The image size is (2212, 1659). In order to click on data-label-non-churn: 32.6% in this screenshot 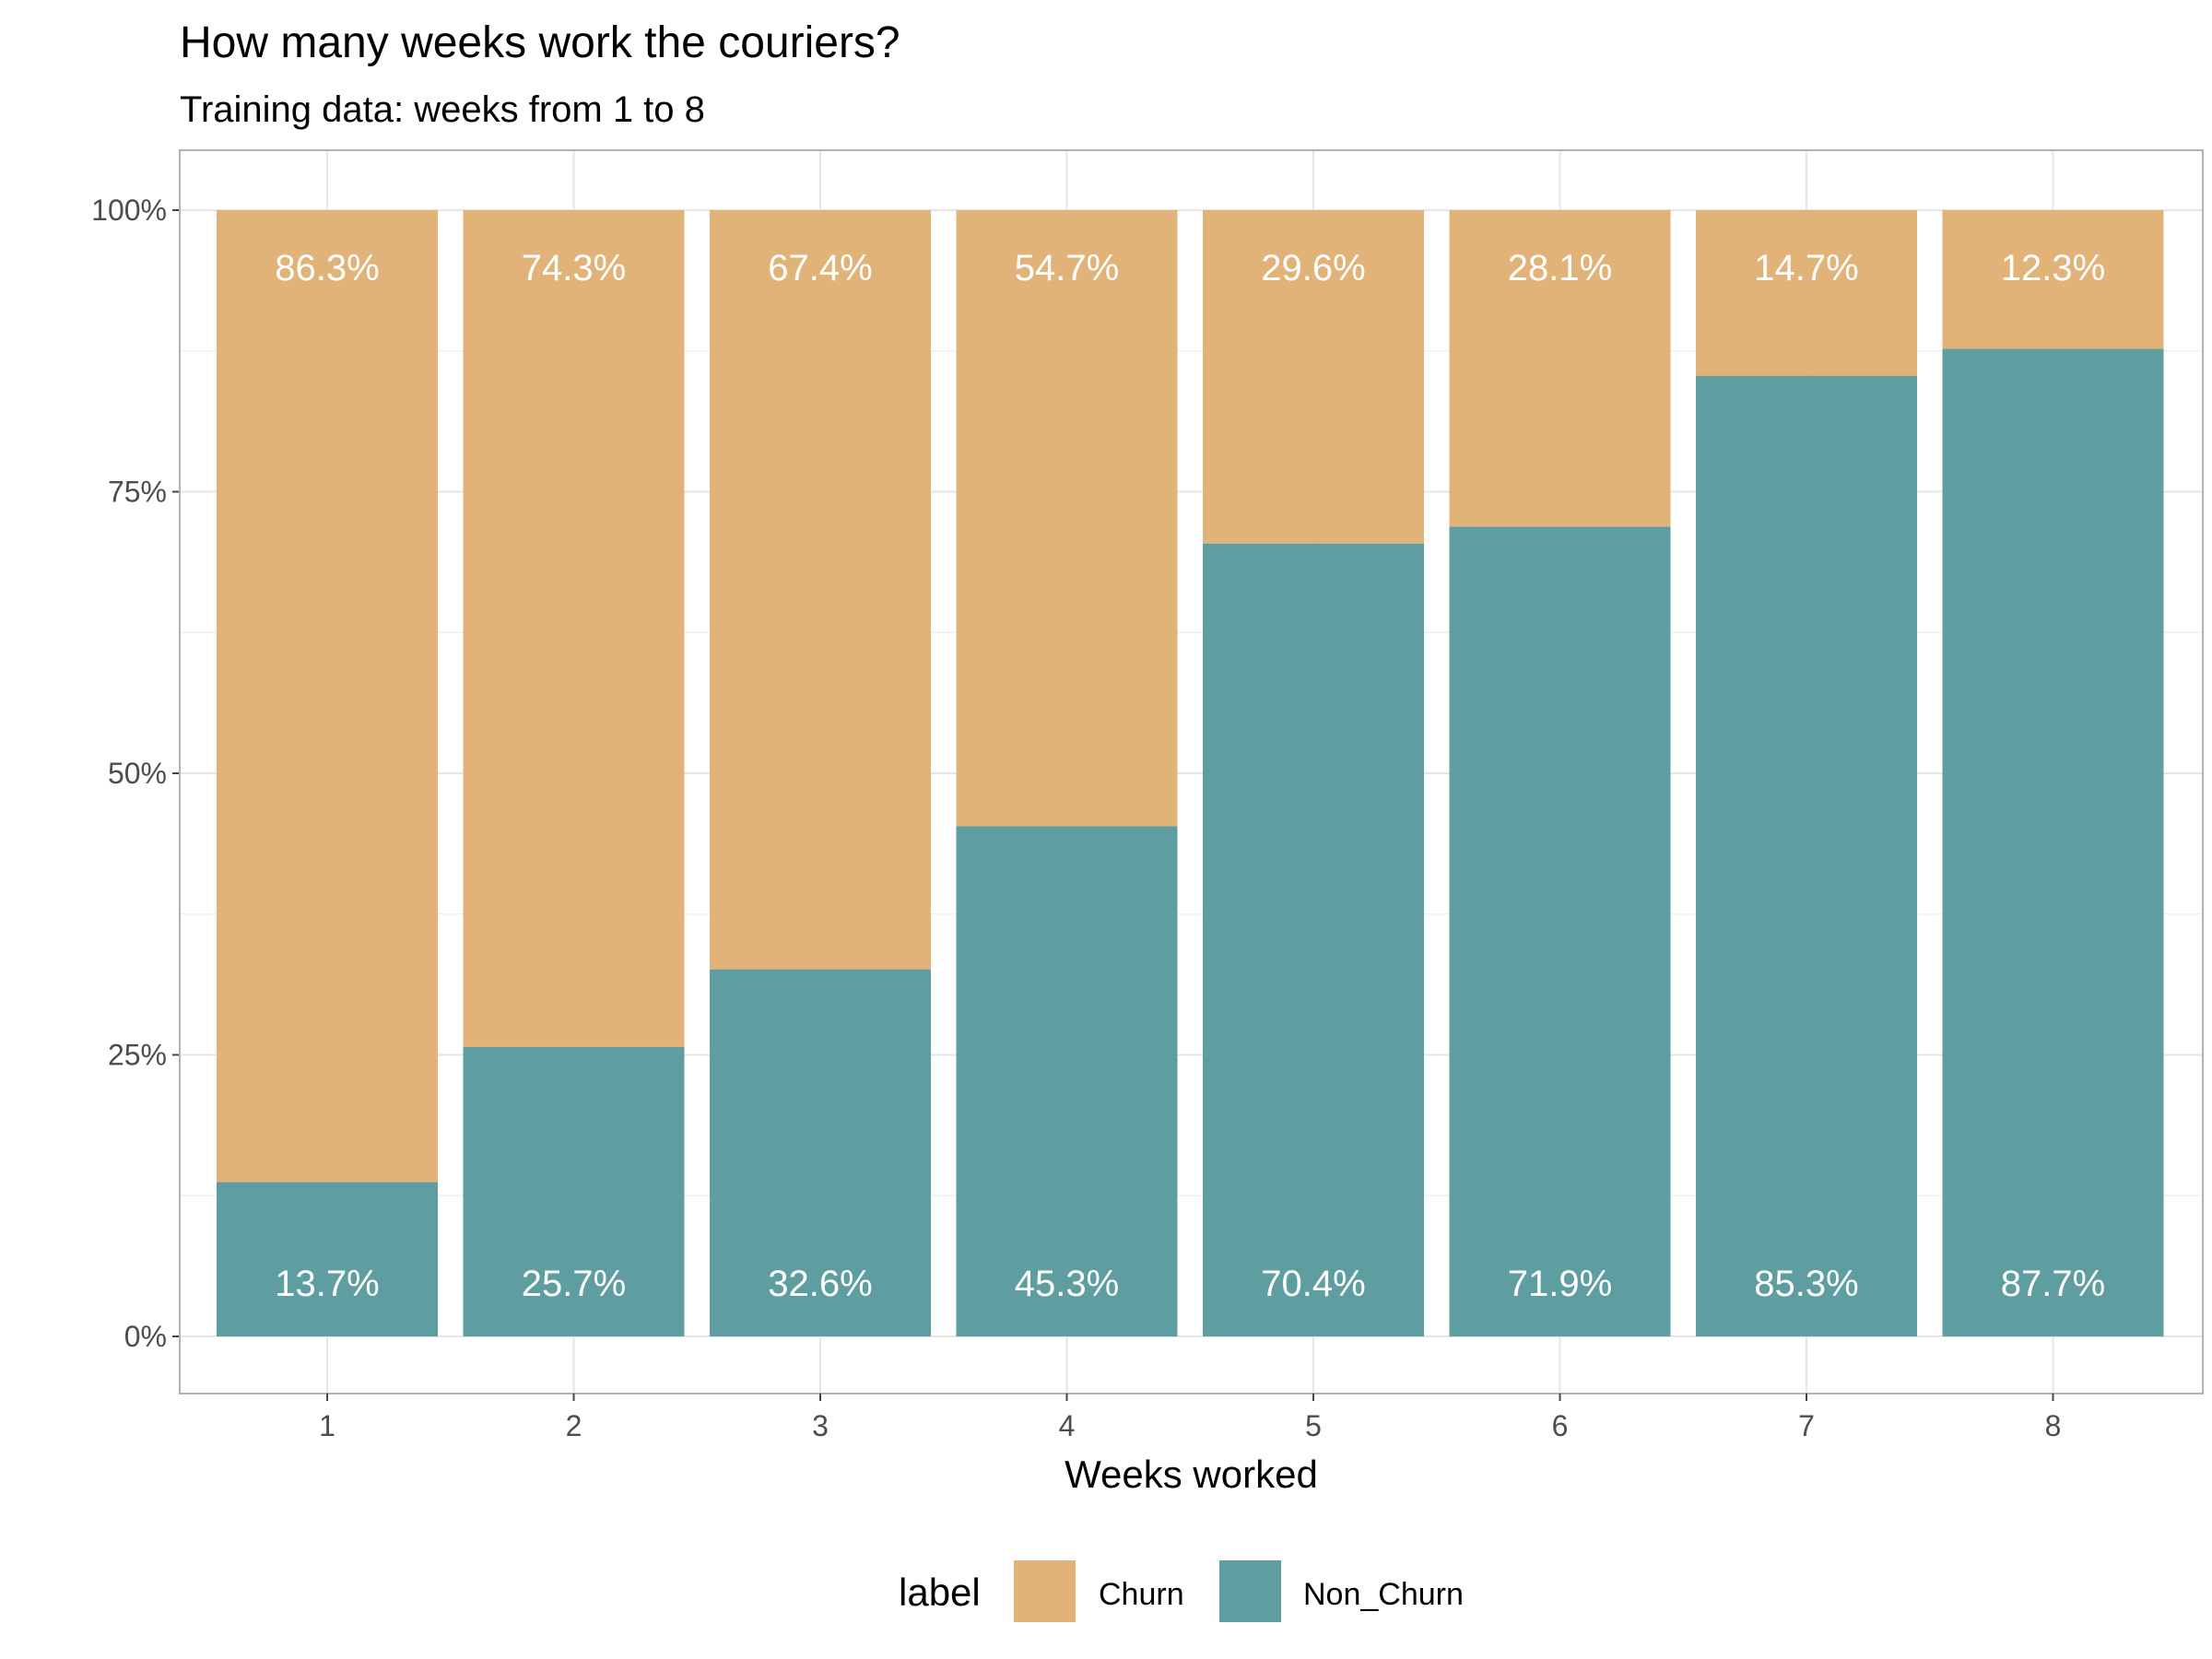, I will do `click(820, 1284)`.